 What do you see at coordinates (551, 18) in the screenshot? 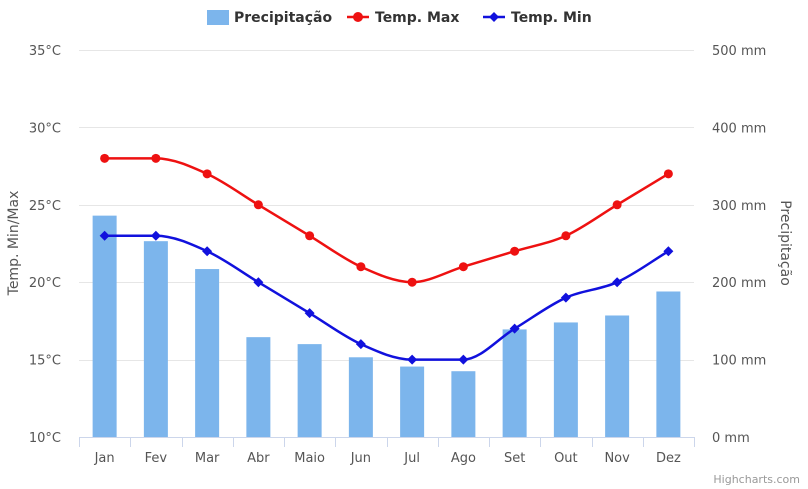
I see `legend-label-temp-min: Temp. Min` at bounding box center [551, 18].